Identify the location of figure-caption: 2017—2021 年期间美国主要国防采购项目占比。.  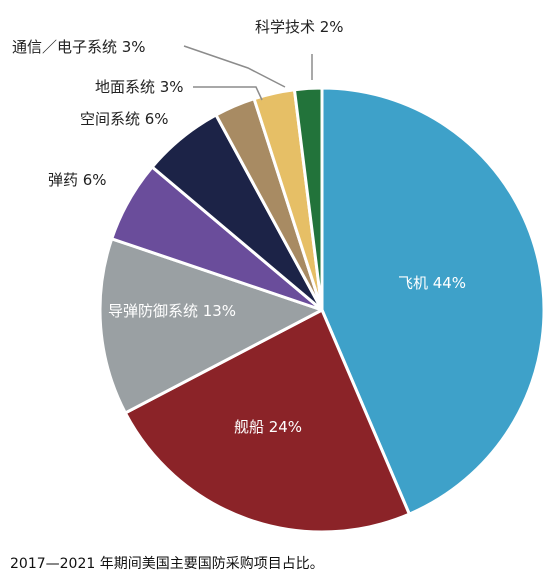
(167, 564).